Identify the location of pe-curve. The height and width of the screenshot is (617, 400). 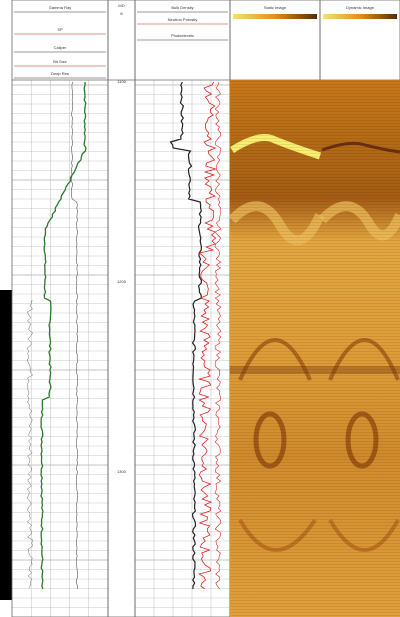
(218, 335).